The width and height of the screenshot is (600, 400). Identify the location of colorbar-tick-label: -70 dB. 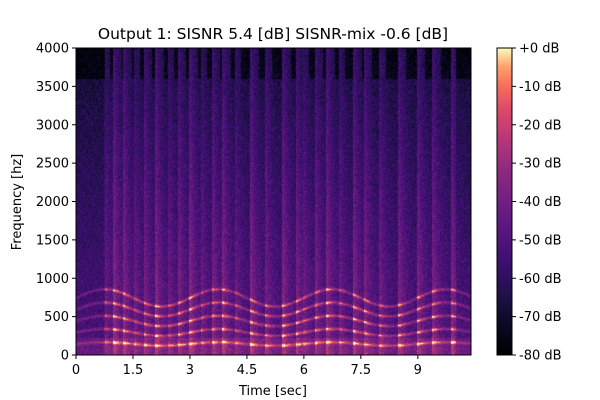
(540, 317).